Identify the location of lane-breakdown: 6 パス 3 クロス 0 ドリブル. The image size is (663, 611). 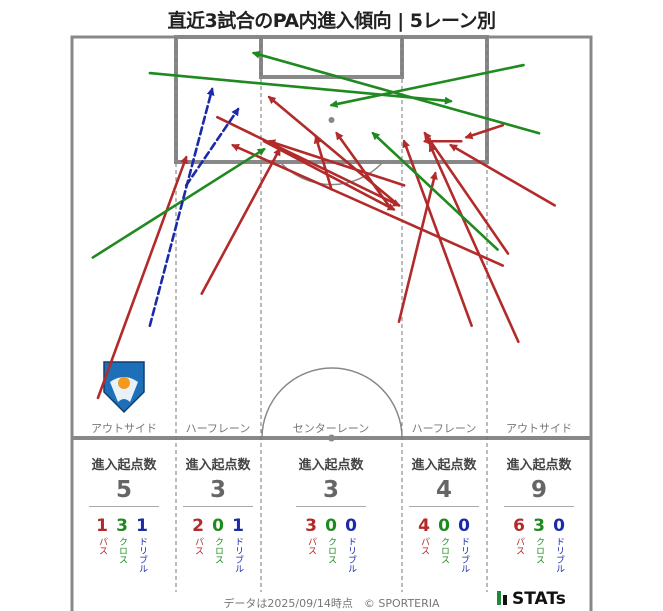
(539, 544).